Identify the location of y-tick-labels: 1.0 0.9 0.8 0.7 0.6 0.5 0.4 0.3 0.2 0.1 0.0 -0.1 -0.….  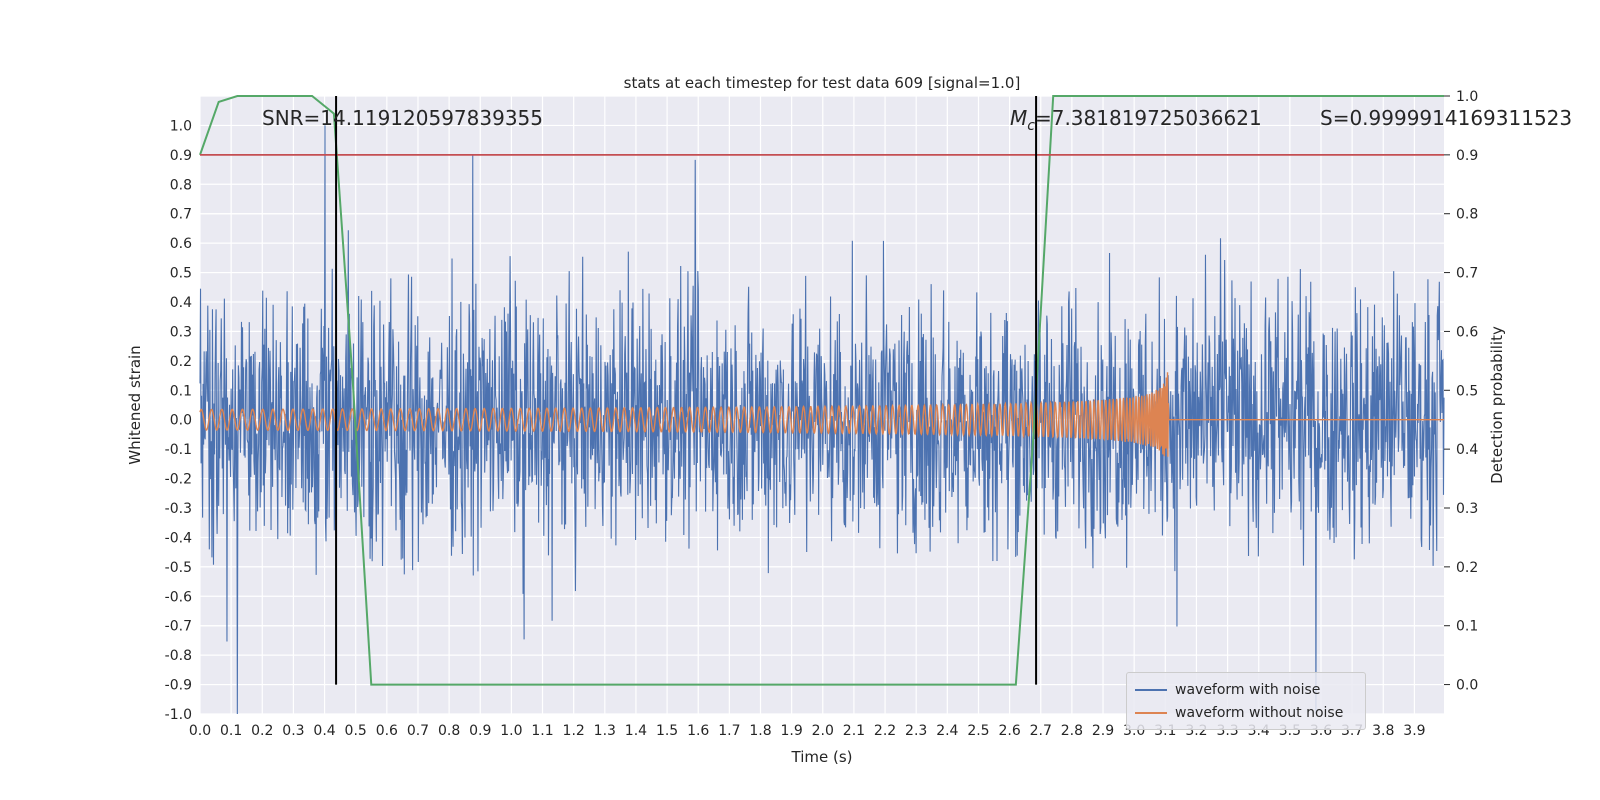
(178, 420).